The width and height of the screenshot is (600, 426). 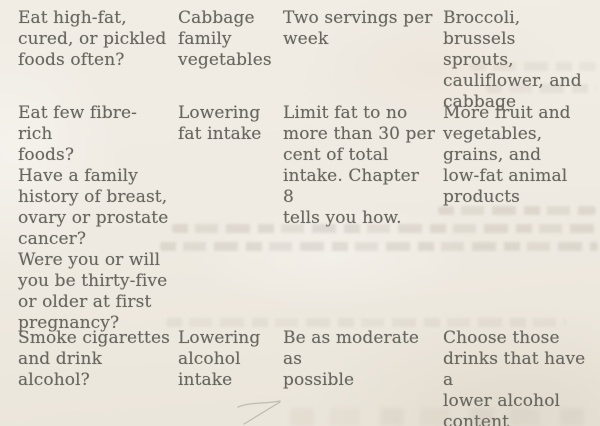 I want to click on dietary-change-cell: Cabbage family vegetables, so click(x=225, y=39).